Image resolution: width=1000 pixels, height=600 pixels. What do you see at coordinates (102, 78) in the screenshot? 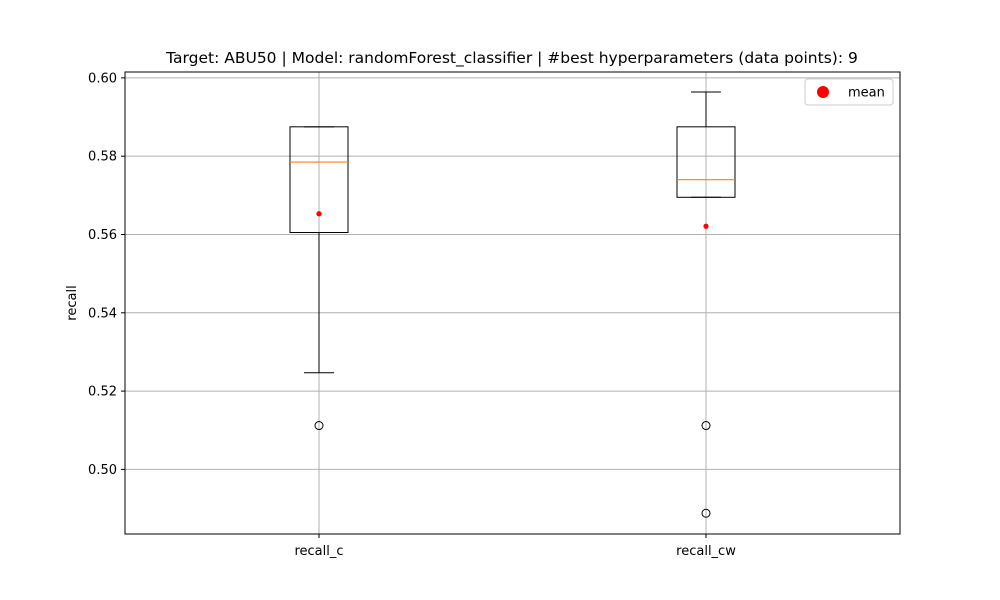
I see `y-tick-label: 0.60` at bounding box center [102, 78].